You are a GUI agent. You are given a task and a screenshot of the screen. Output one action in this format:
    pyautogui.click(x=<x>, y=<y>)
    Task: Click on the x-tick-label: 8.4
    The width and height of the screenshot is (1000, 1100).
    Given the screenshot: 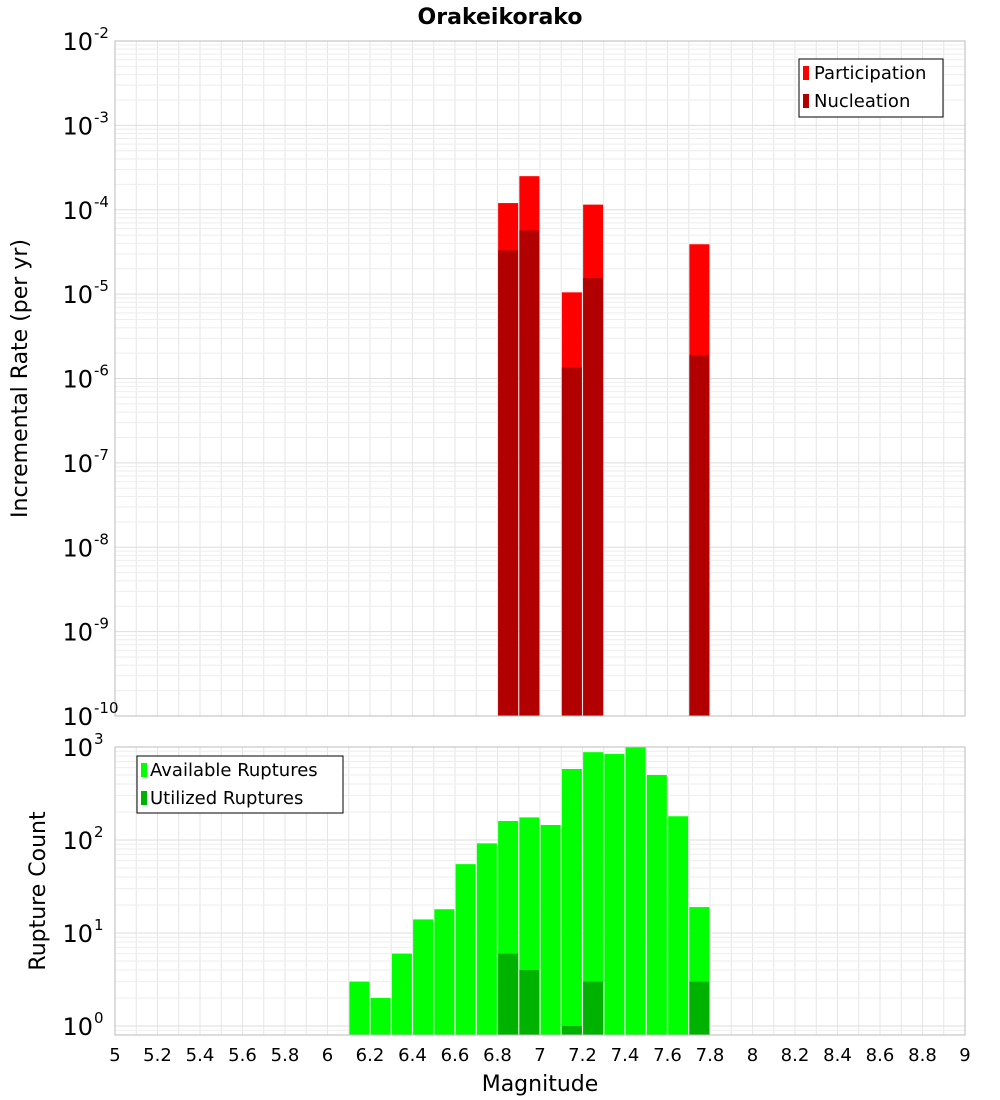 What is the action you would take?
    pyautogui.click(x=837, y=1055)
    